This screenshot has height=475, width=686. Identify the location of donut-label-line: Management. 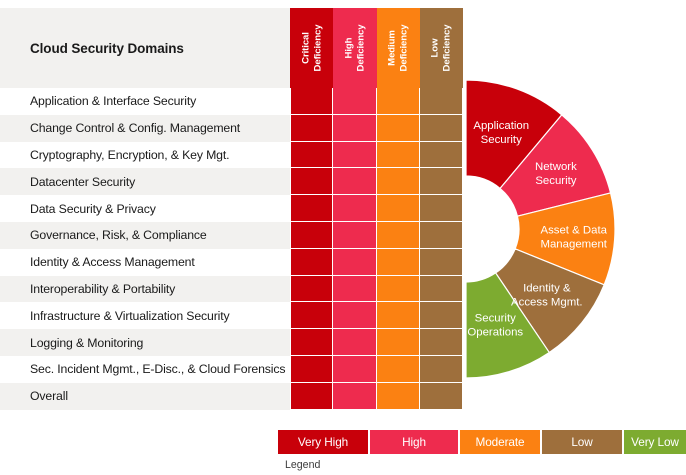
(573, 245).